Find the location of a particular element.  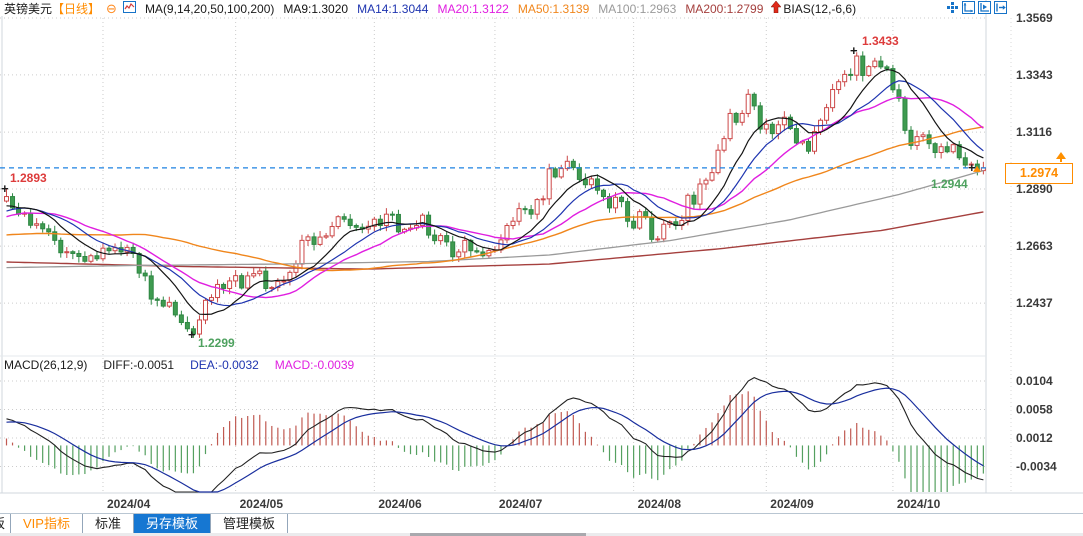

exit-right-icon is located at coordinates (1000, 7).